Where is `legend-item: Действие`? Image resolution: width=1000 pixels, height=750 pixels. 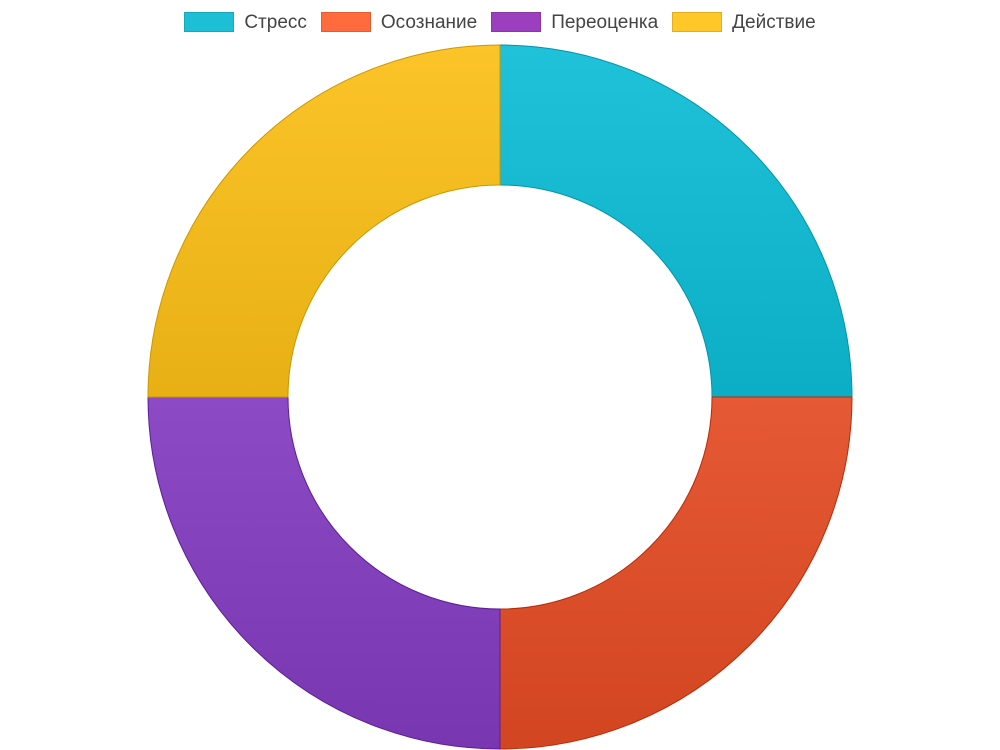
legend-item: Действие is located at coordinates (744, 22).